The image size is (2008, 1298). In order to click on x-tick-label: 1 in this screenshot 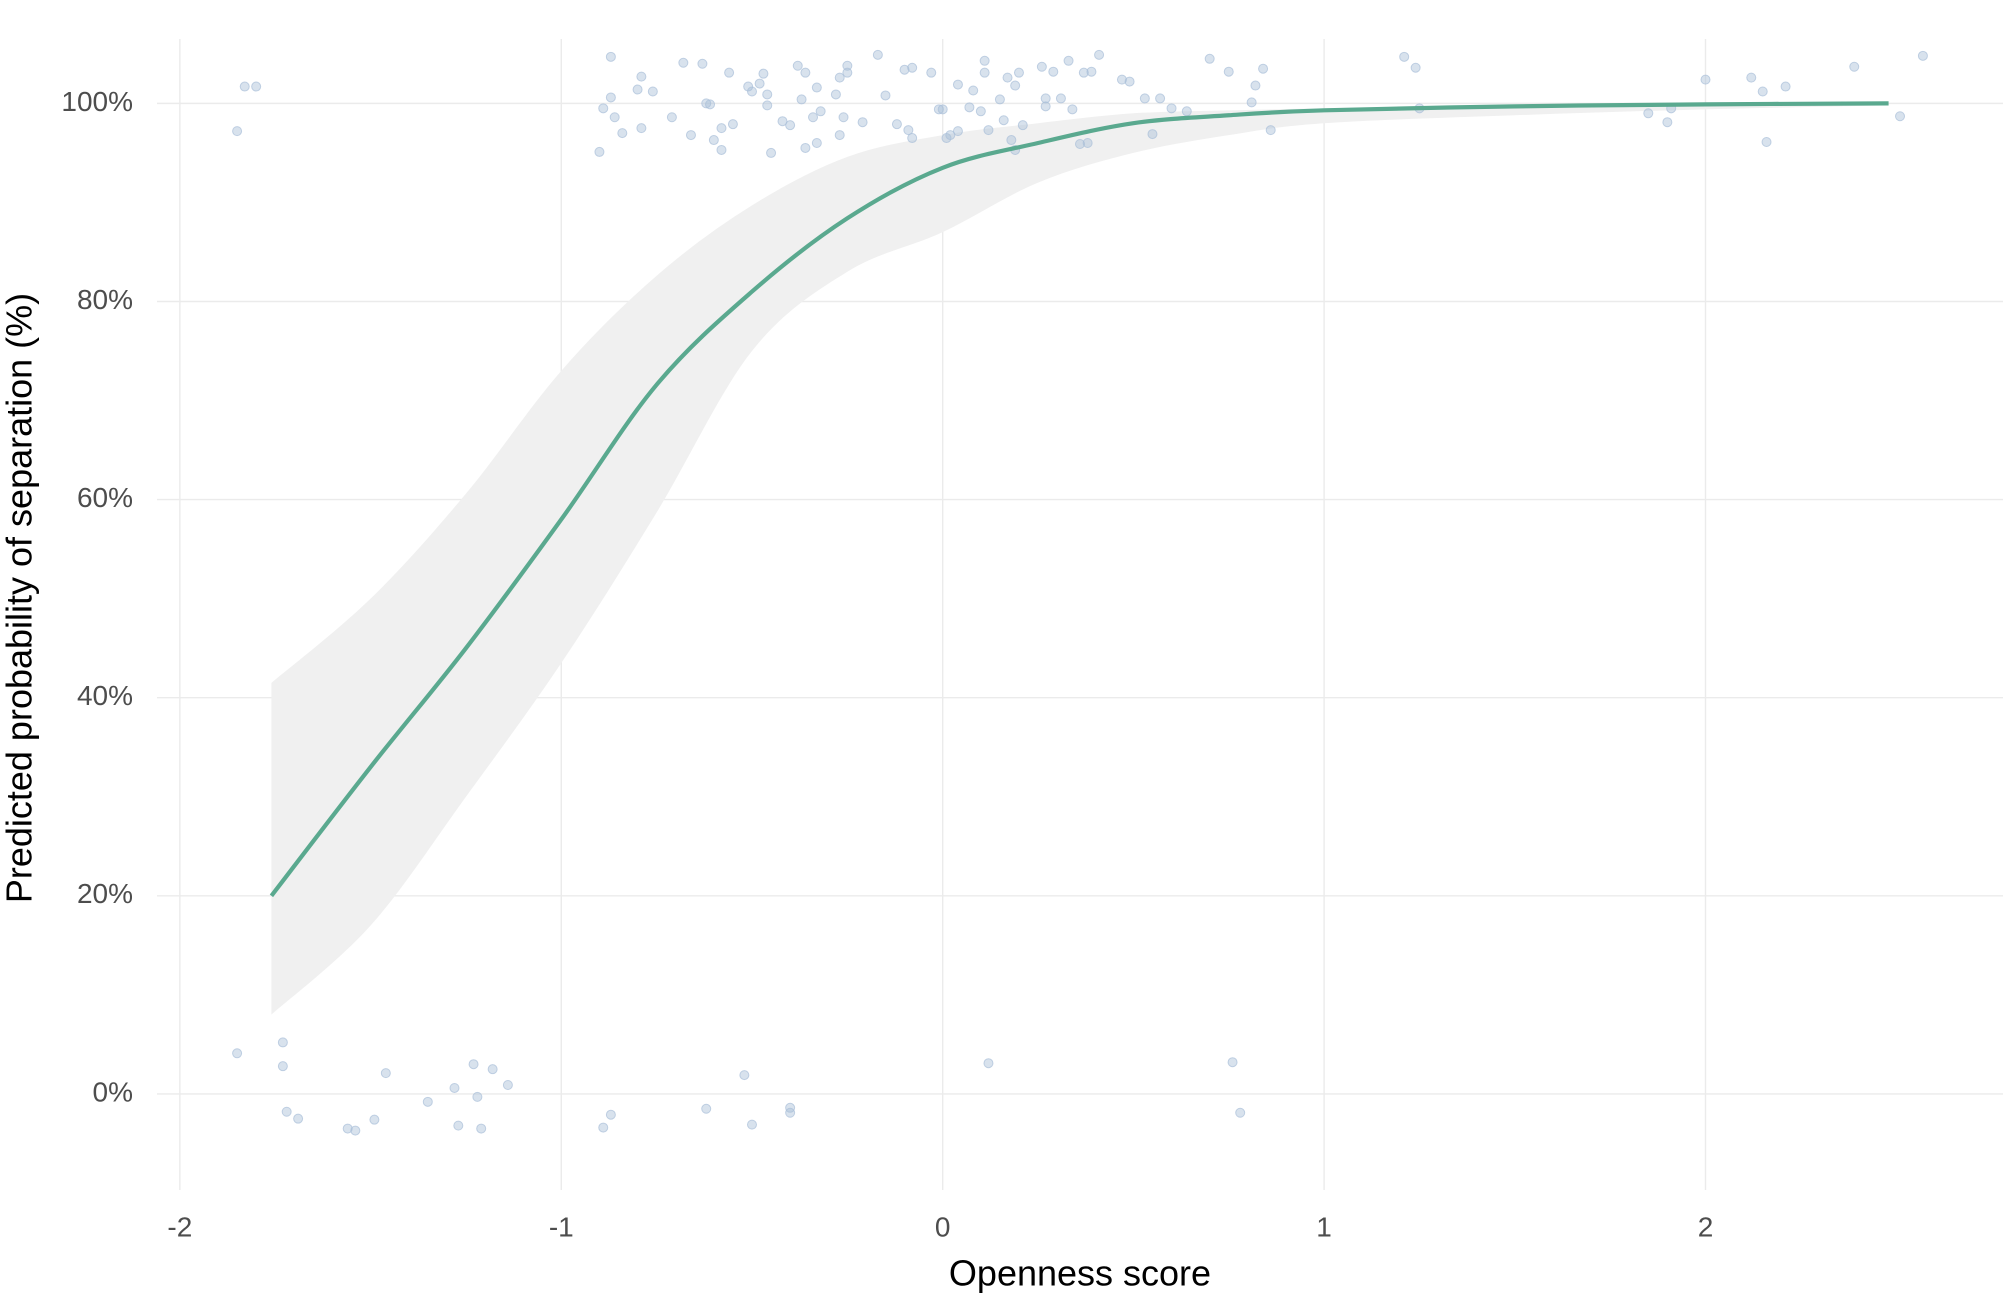, I will do `click(1324, 1226)`.